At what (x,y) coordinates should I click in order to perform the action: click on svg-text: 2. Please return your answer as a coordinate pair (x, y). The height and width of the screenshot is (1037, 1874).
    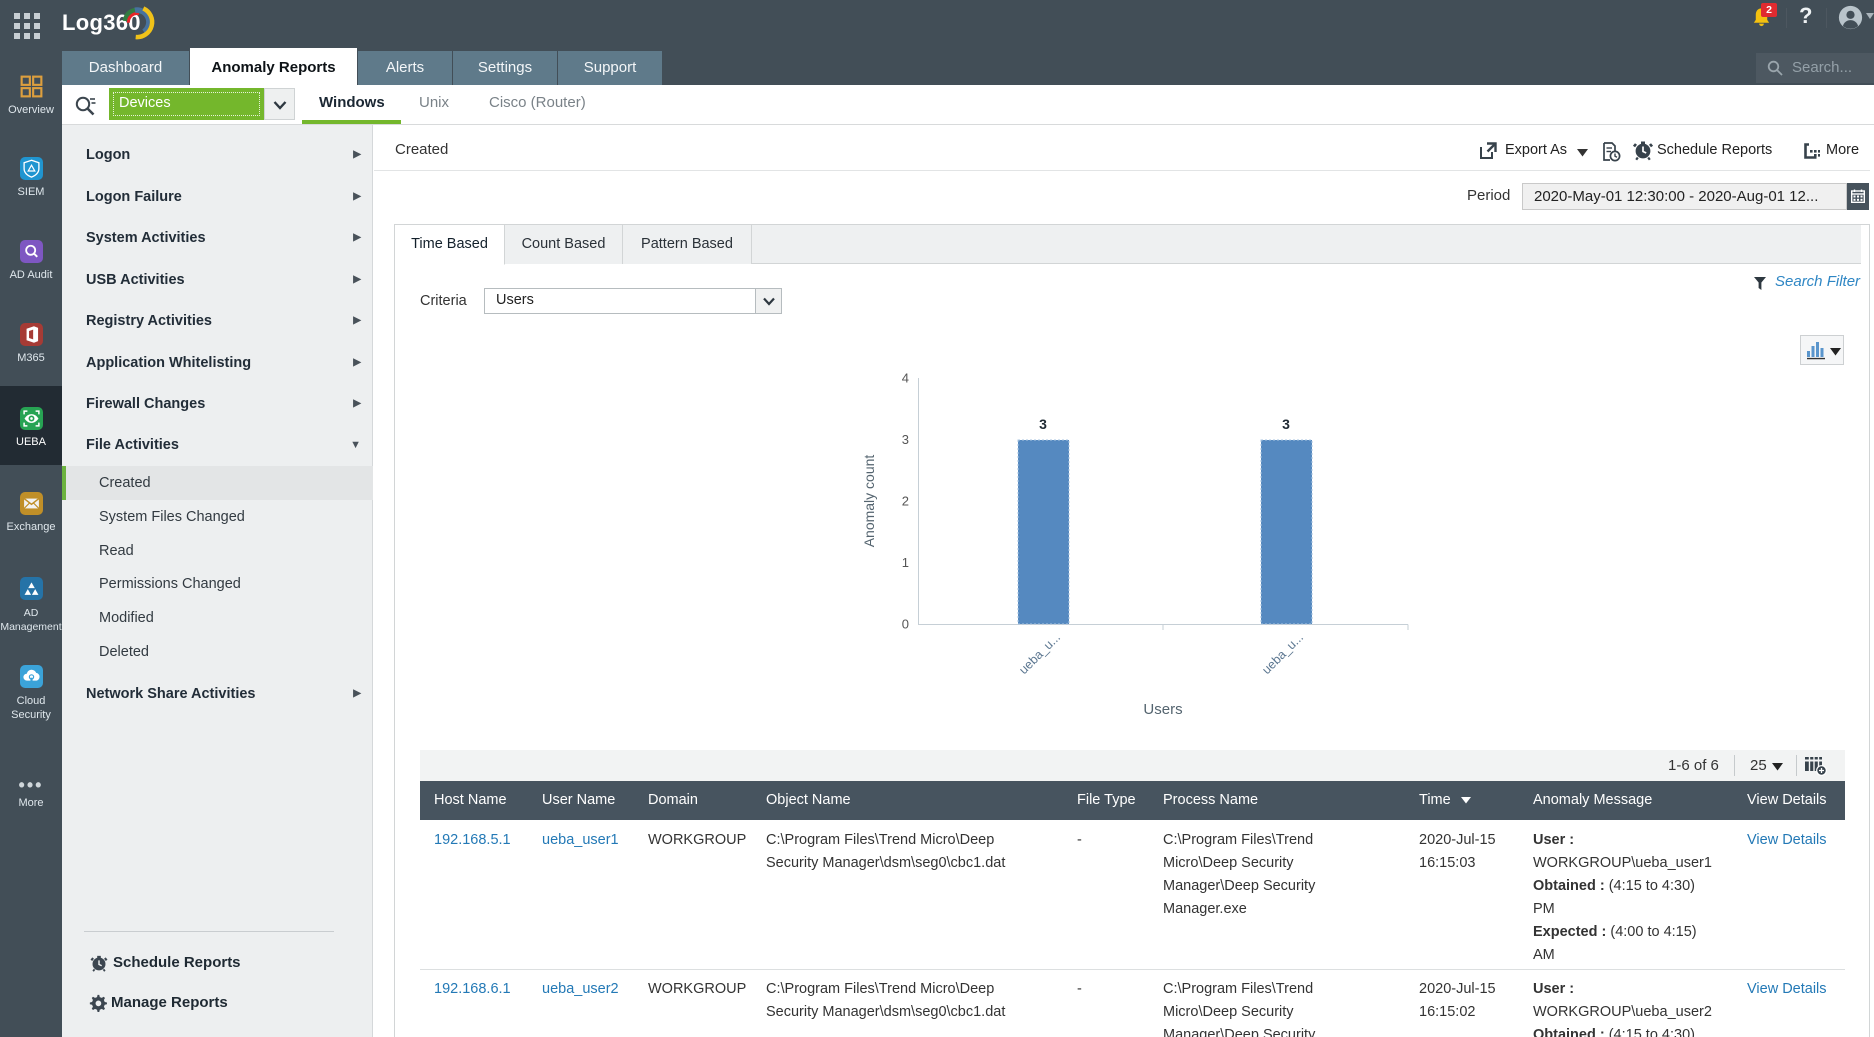
    Looking at the image, I should click on (905, 501).